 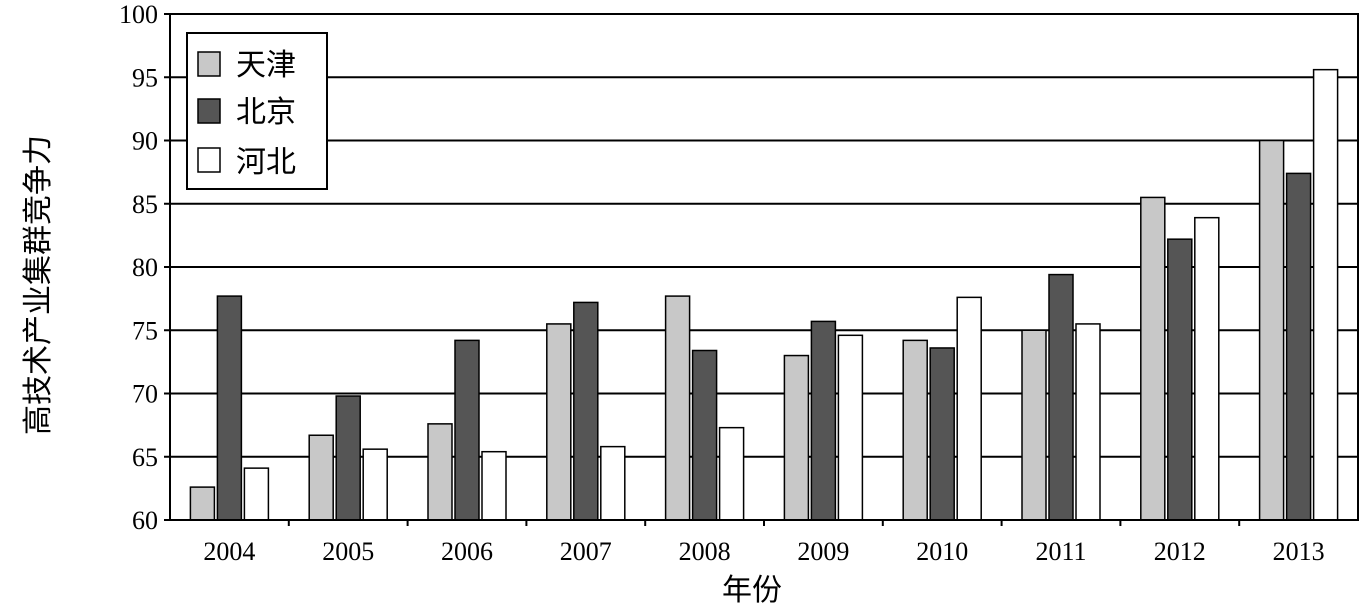 I want to click on legend-swatch-hebei, so click(x=209, y=160).